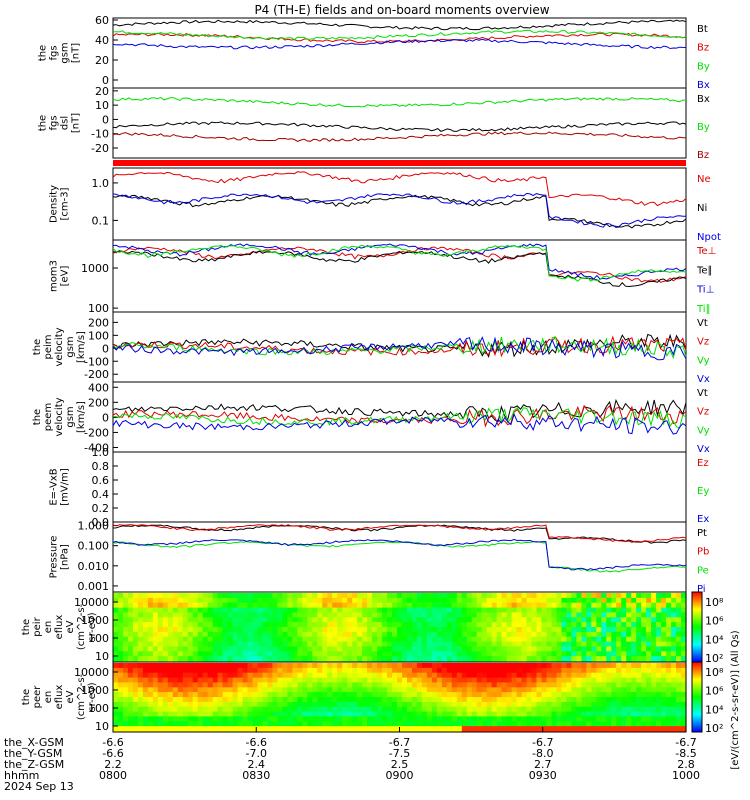 This screenshot has height=800, width=750. What do you see at coordinates (399, 487) in the screenshot?
I see `panel-frame` at bounding box center [399, 487].